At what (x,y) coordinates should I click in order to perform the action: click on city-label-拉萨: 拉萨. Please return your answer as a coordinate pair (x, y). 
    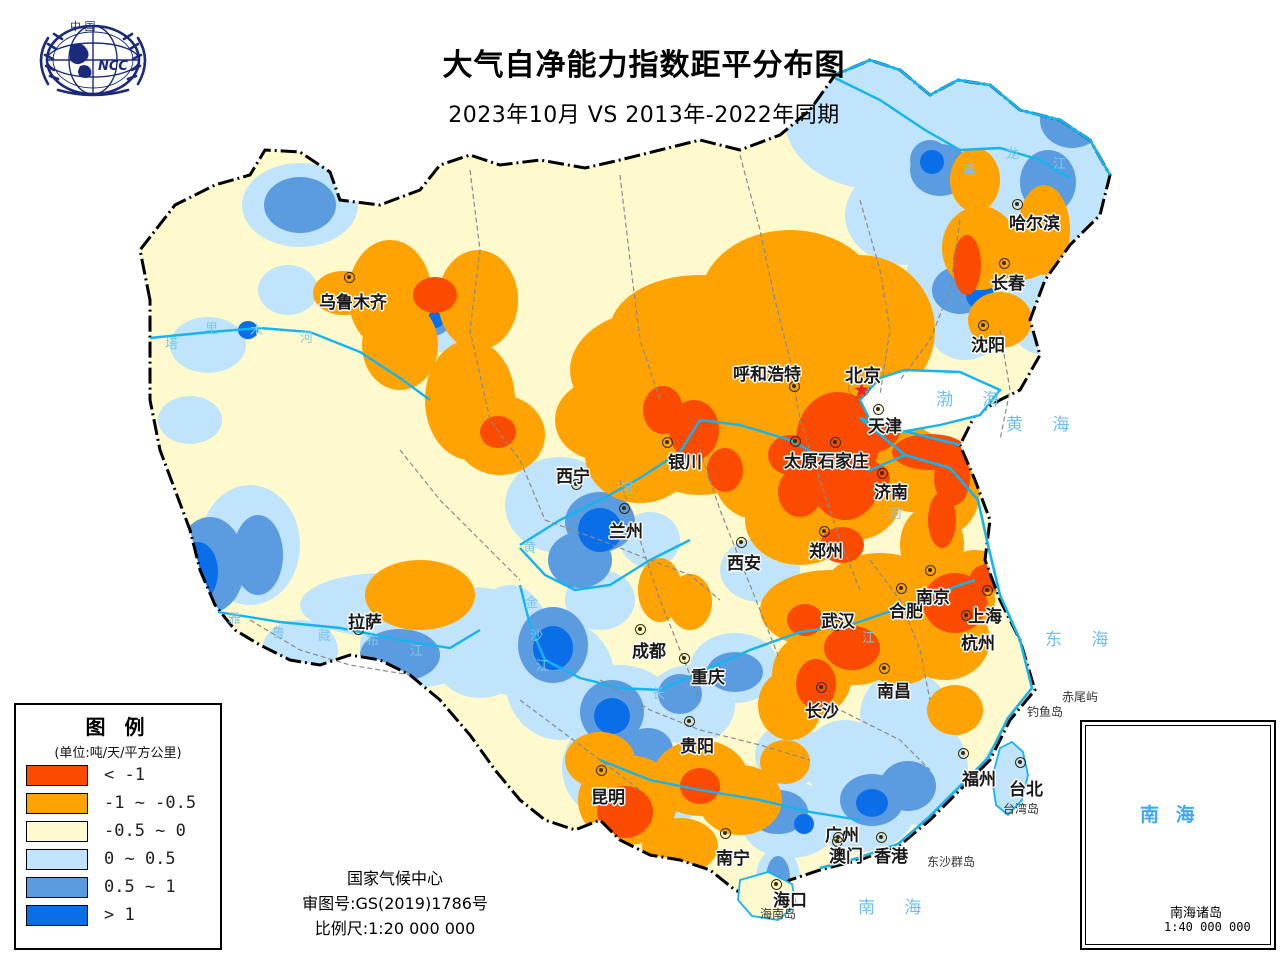
    Looking at the image, I should click on (365, 623).